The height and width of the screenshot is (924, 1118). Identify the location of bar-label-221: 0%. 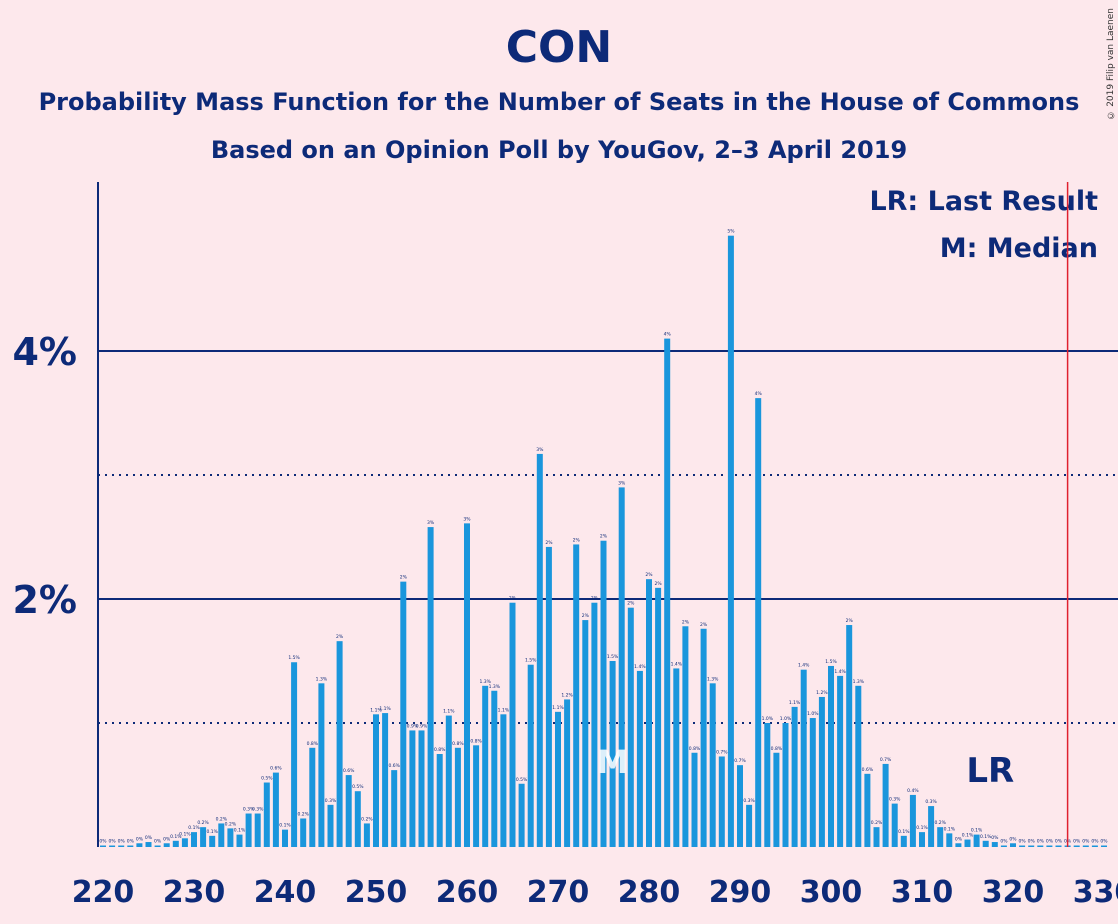
(113, 842).